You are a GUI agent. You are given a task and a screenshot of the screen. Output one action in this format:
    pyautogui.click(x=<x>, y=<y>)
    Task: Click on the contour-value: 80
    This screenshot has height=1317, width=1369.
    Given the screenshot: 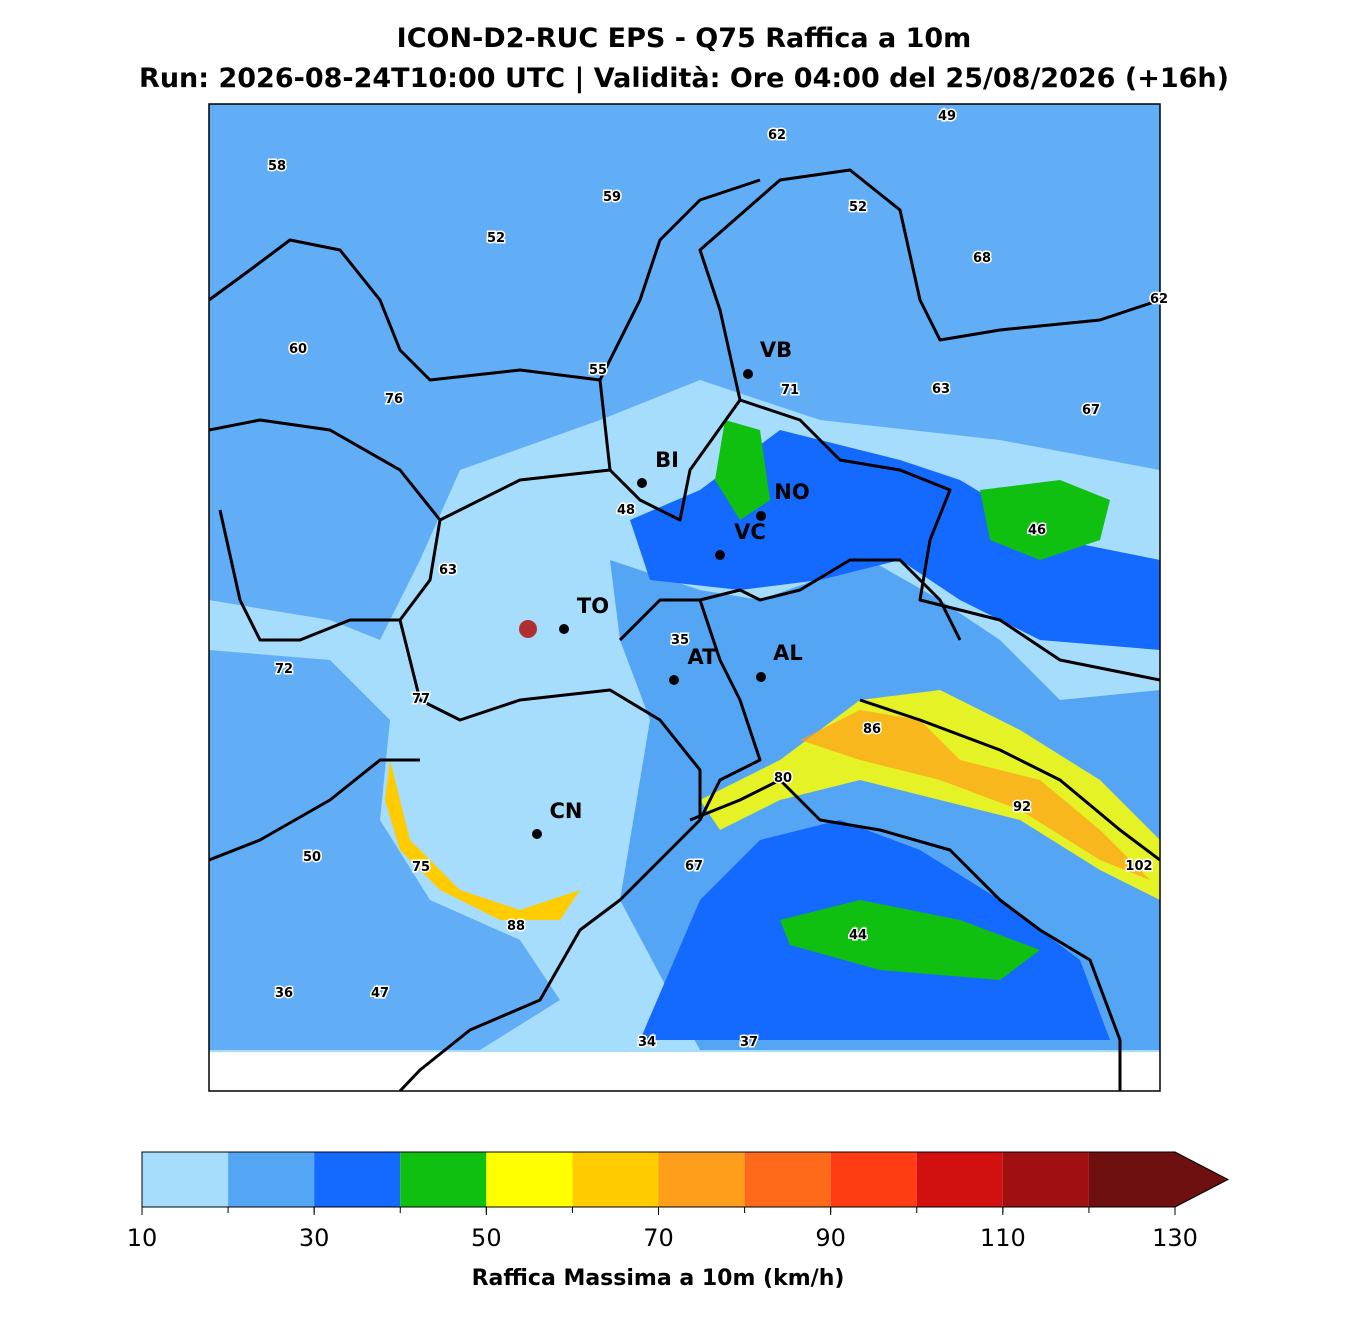 What is the action you would take?
    pyautogui.click(x=783, y=778)
    